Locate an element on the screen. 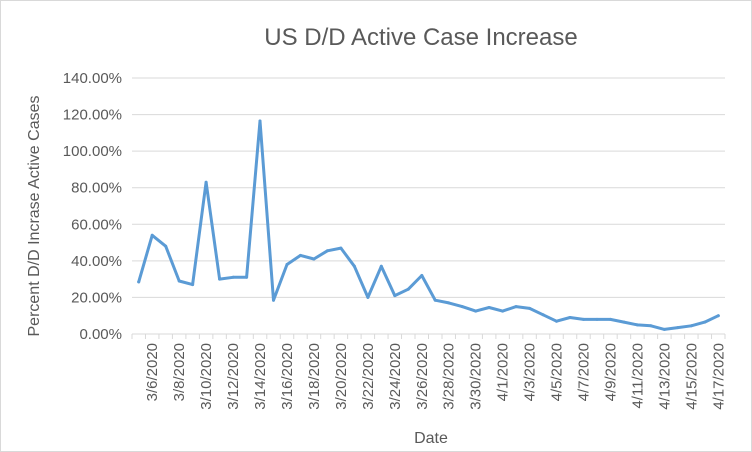  x-tick-label: 3/28/2020 is located at coordinates (449, 376).